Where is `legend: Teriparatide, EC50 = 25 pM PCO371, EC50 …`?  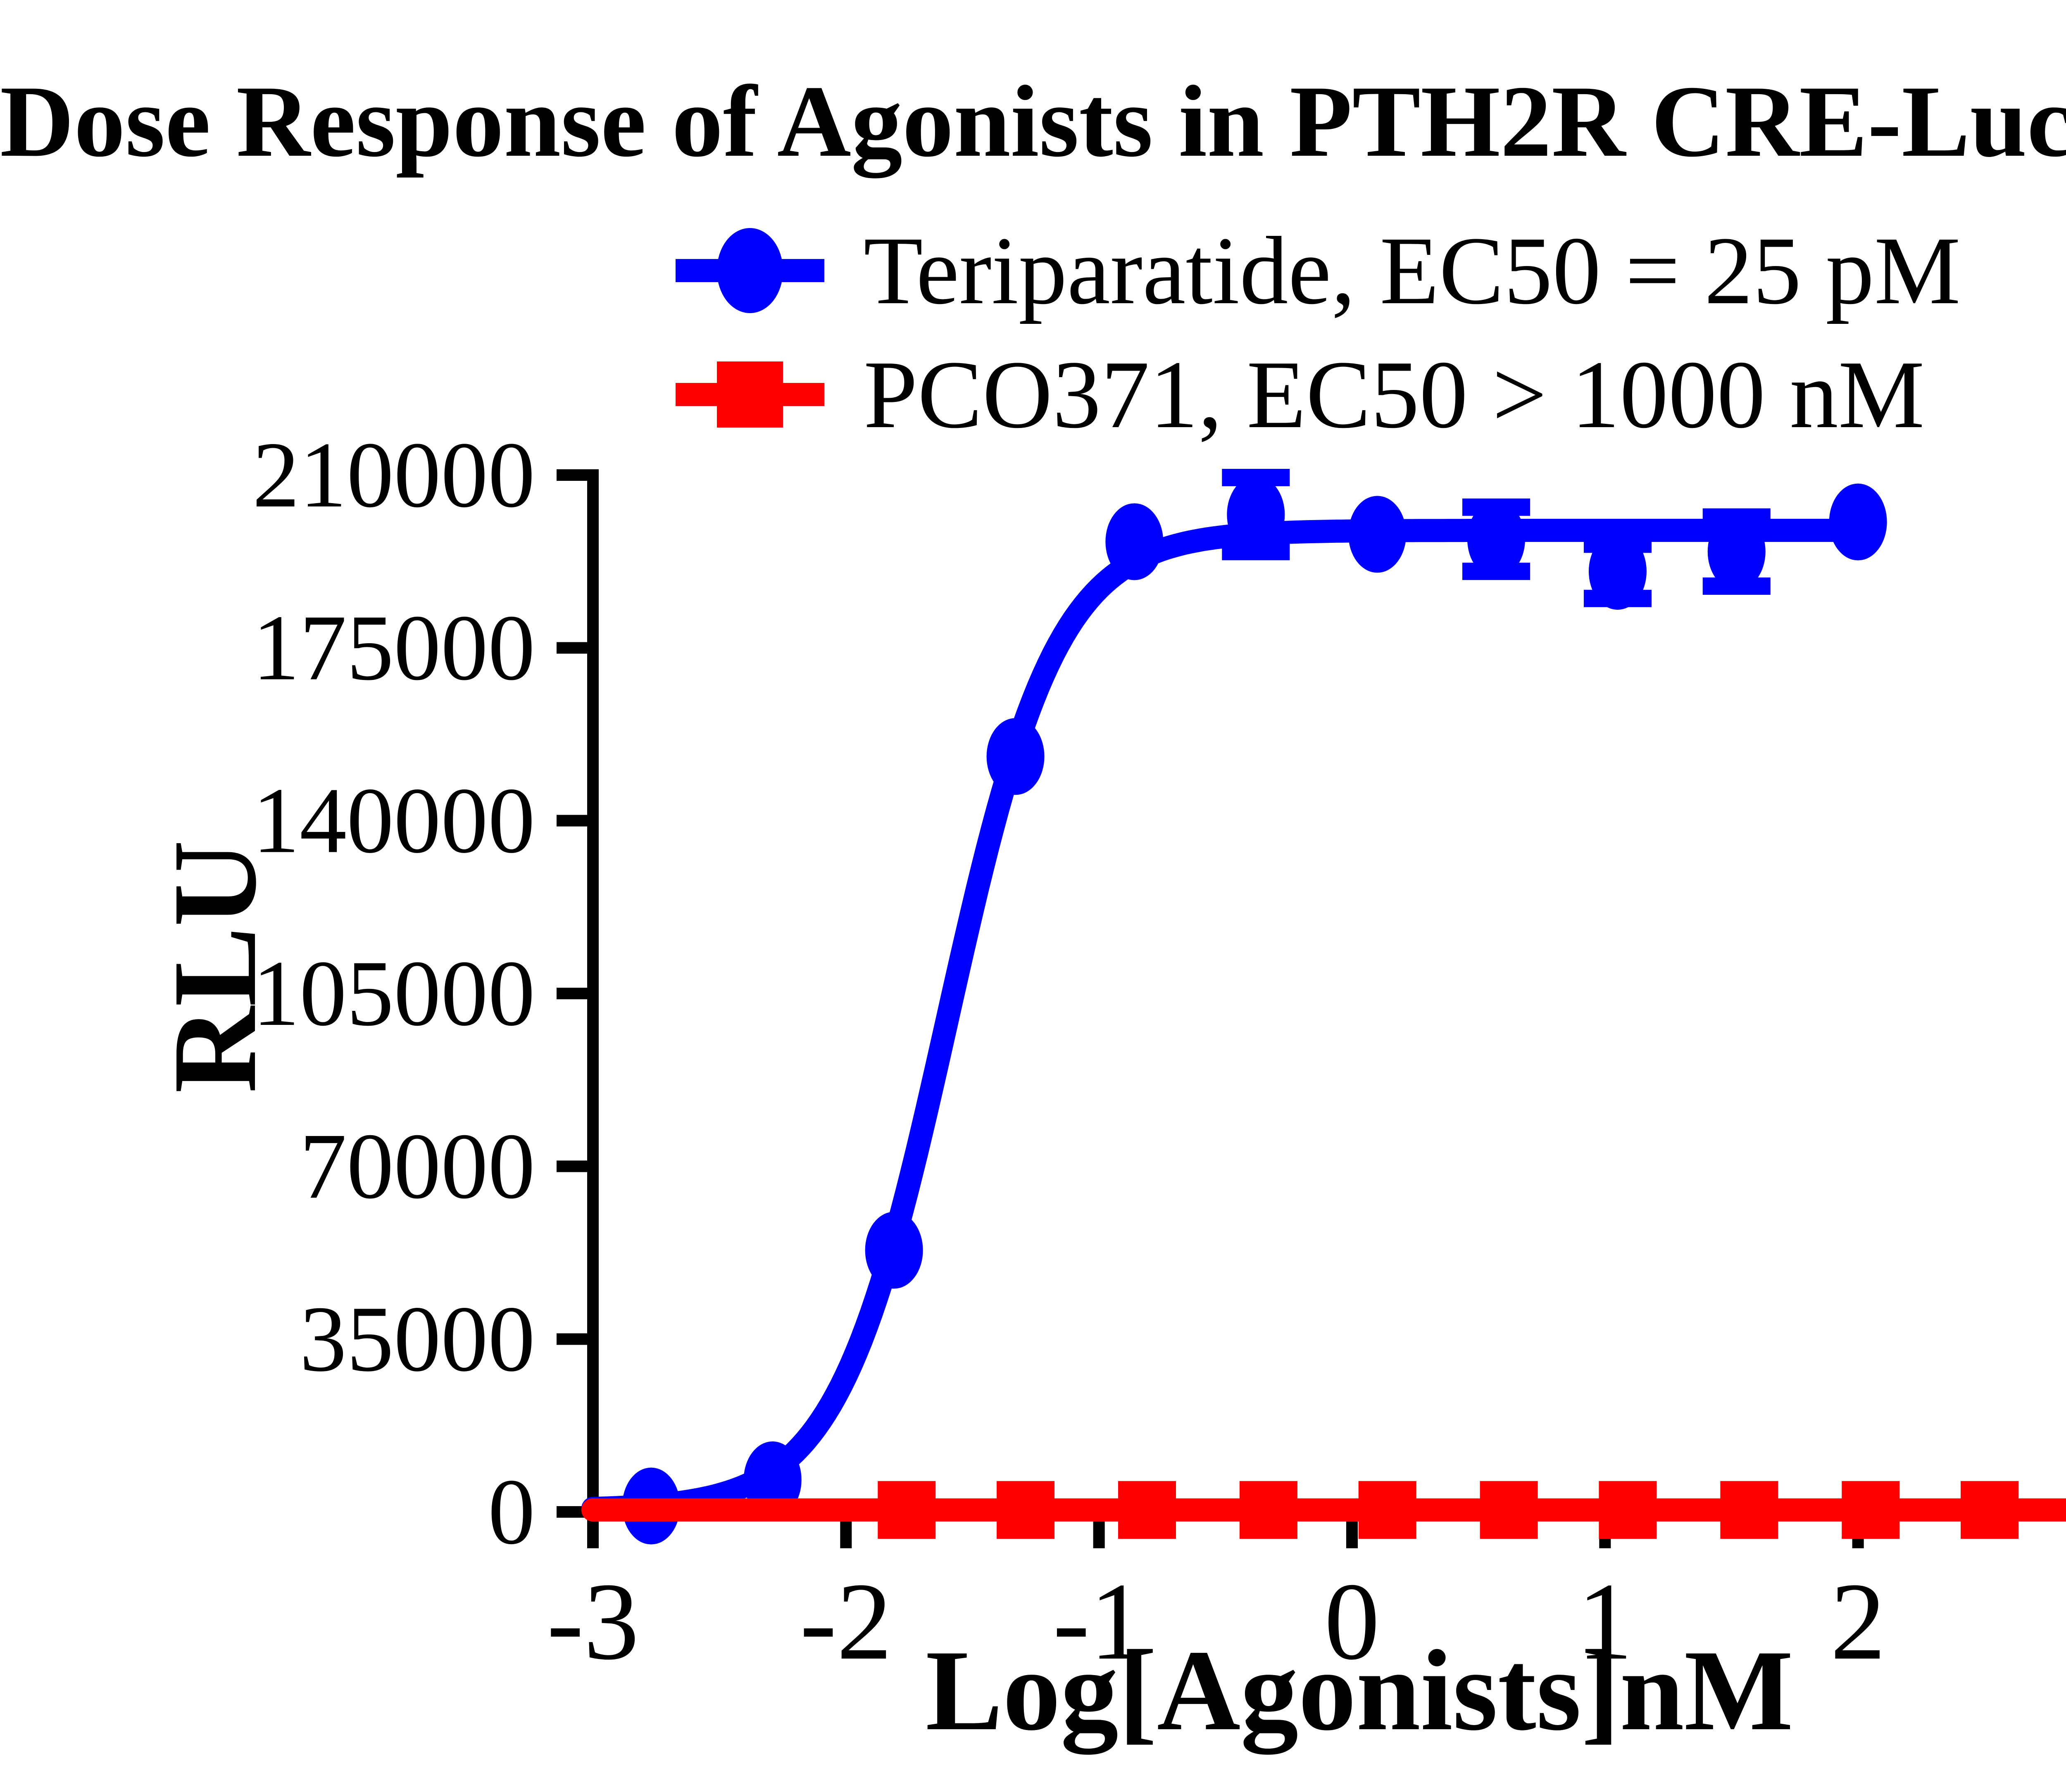 legend: Teriparatide, EC50 = 25 pM PCO371, EC50 … is located at coordinates (1317, 332).